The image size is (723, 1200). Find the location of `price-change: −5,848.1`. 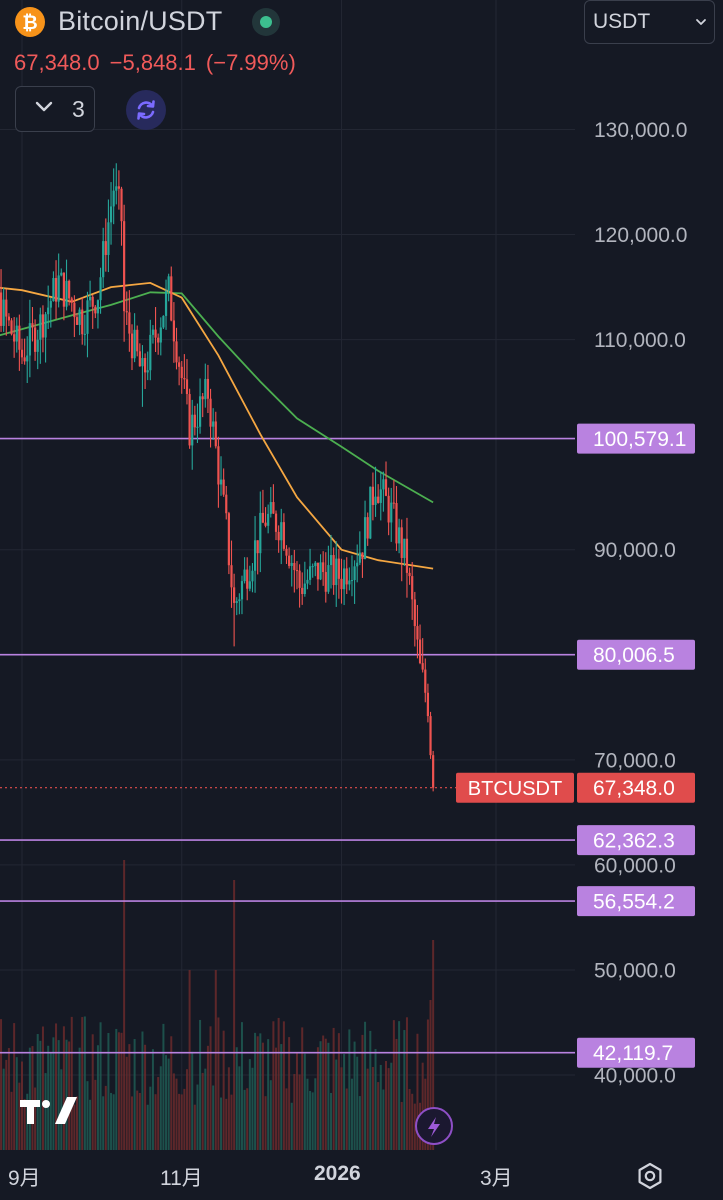

price-change: −5,848.1 is located at coordinates (152, 62).